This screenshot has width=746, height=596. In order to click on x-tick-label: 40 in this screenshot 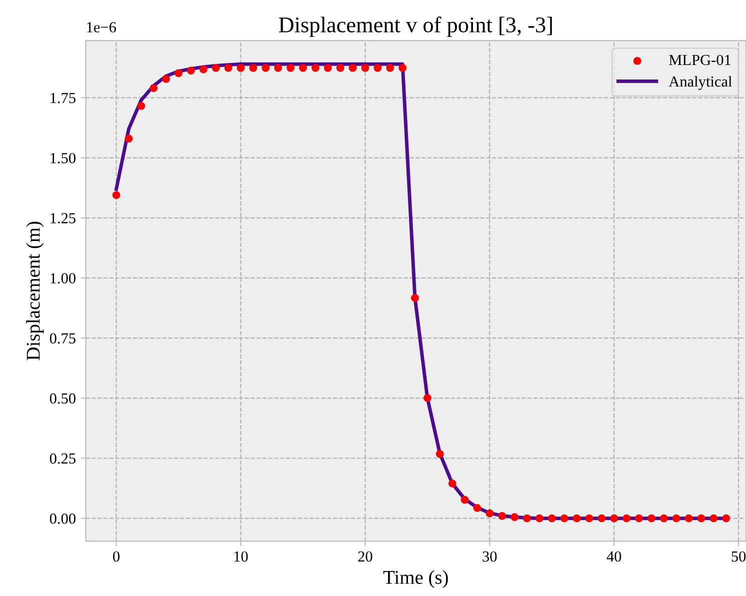, I will do `click(614, 556)`.